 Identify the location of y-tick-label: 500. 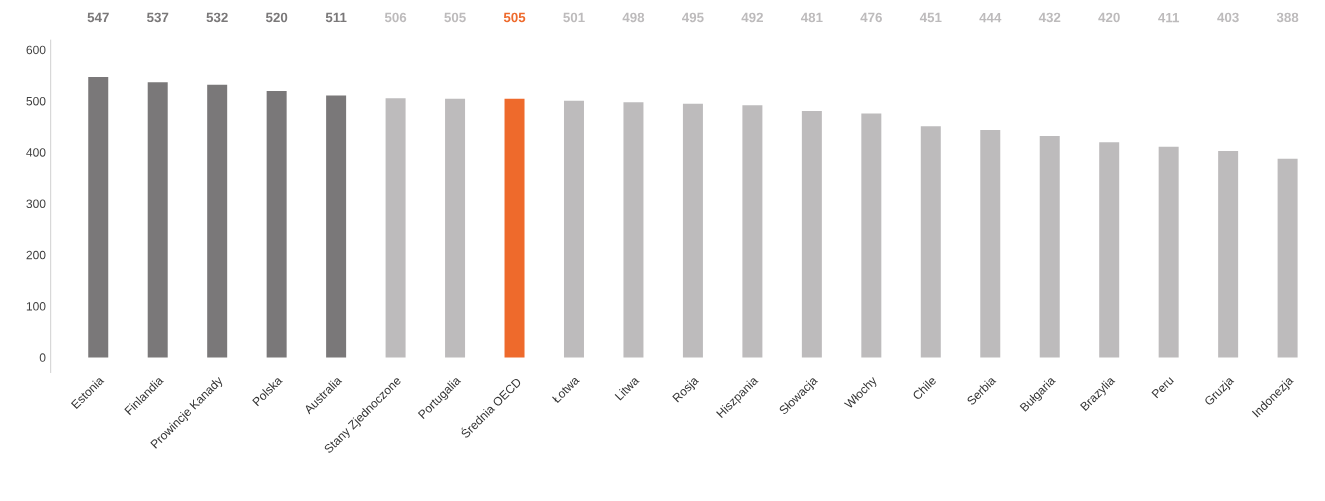
(36, 101).